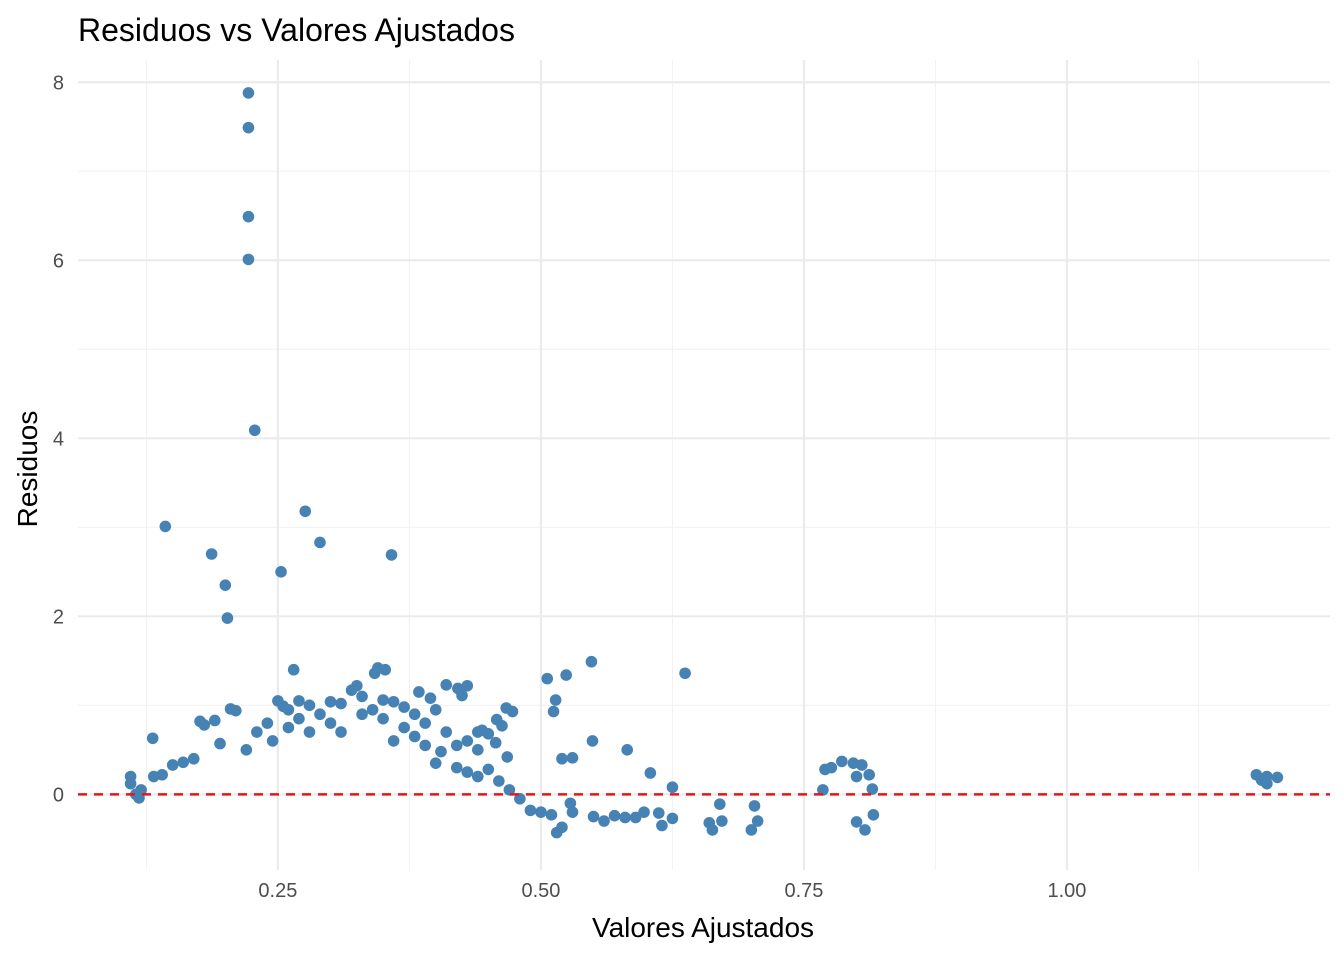 The image size is (1344, 960). I want to click on y-axis-title: Residuos, so click(27, 469).